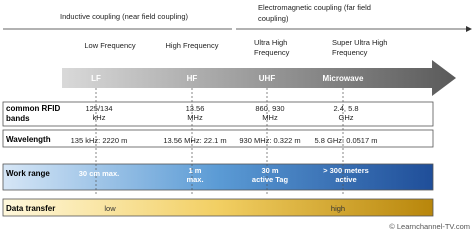 This screenshot has width=474, height=240. Describe the element at coordinates (192, 45) in the screenshot. I see `frequency-name: High Frequency` at that location.